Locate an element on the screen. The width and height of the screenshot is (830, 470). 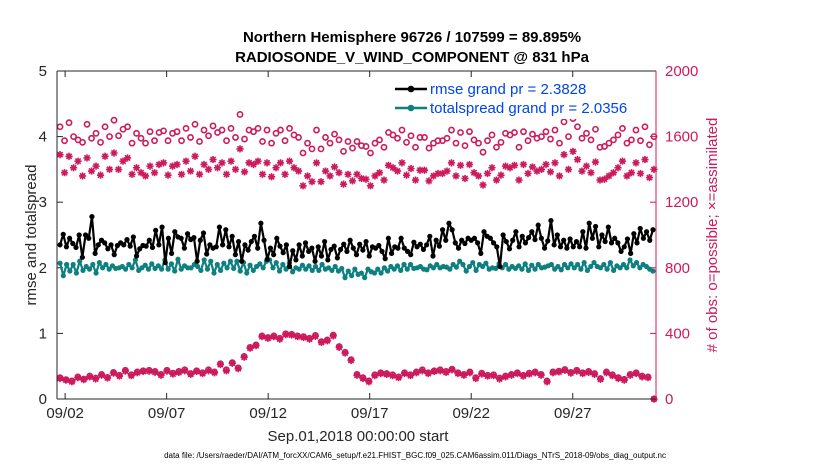
y-tick-label-right: 1600 is located at coordinates (681, 137).